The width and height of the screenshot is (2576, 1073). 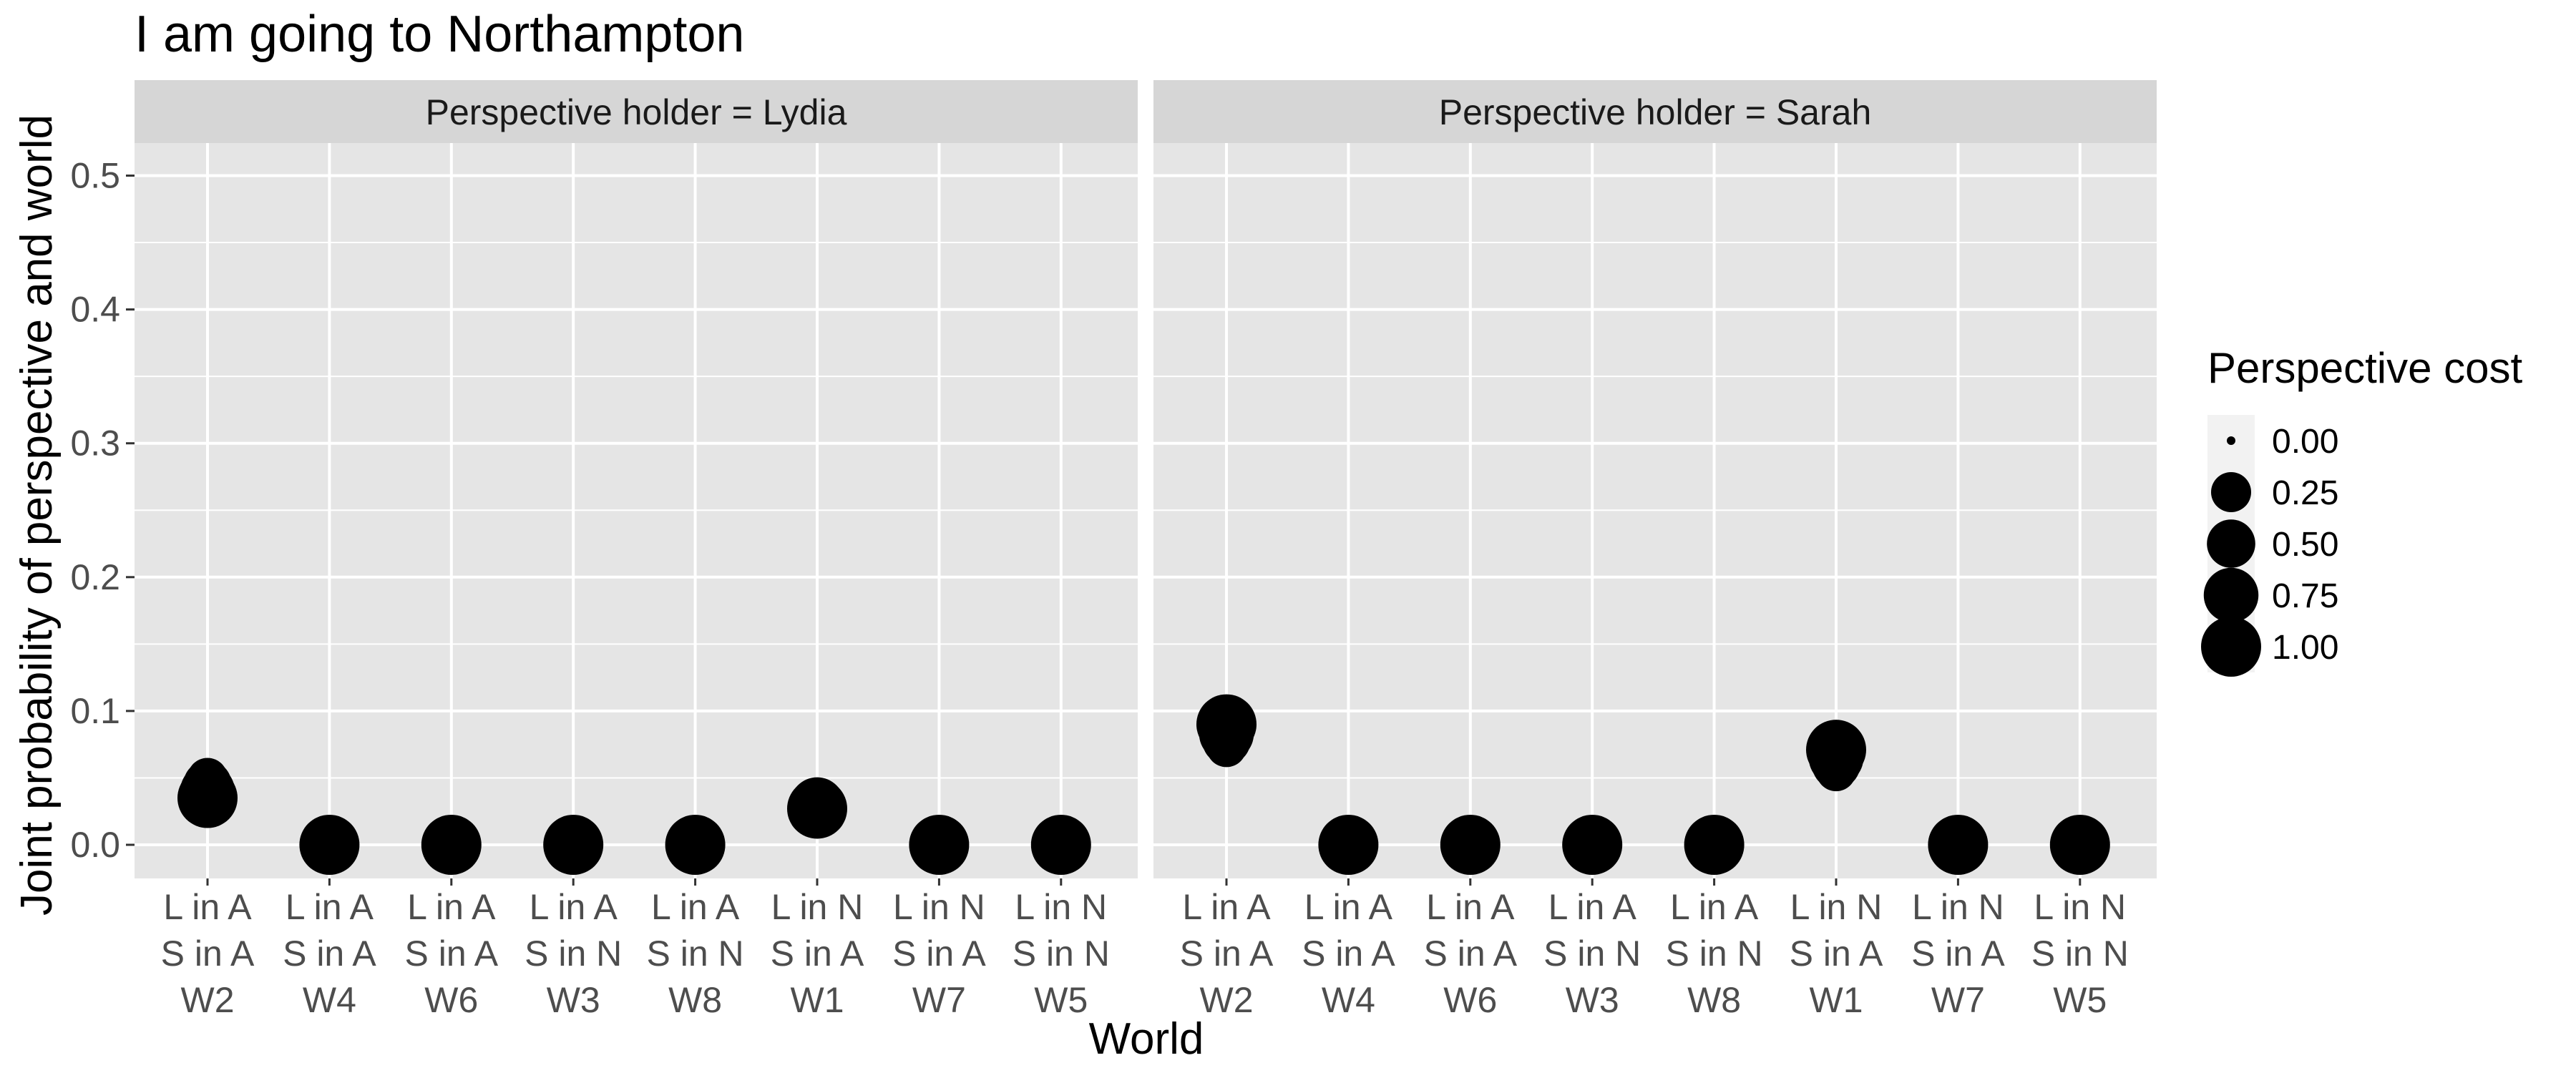 I want to click on y-tick-label: 0.3, so click(x=95, y=444).